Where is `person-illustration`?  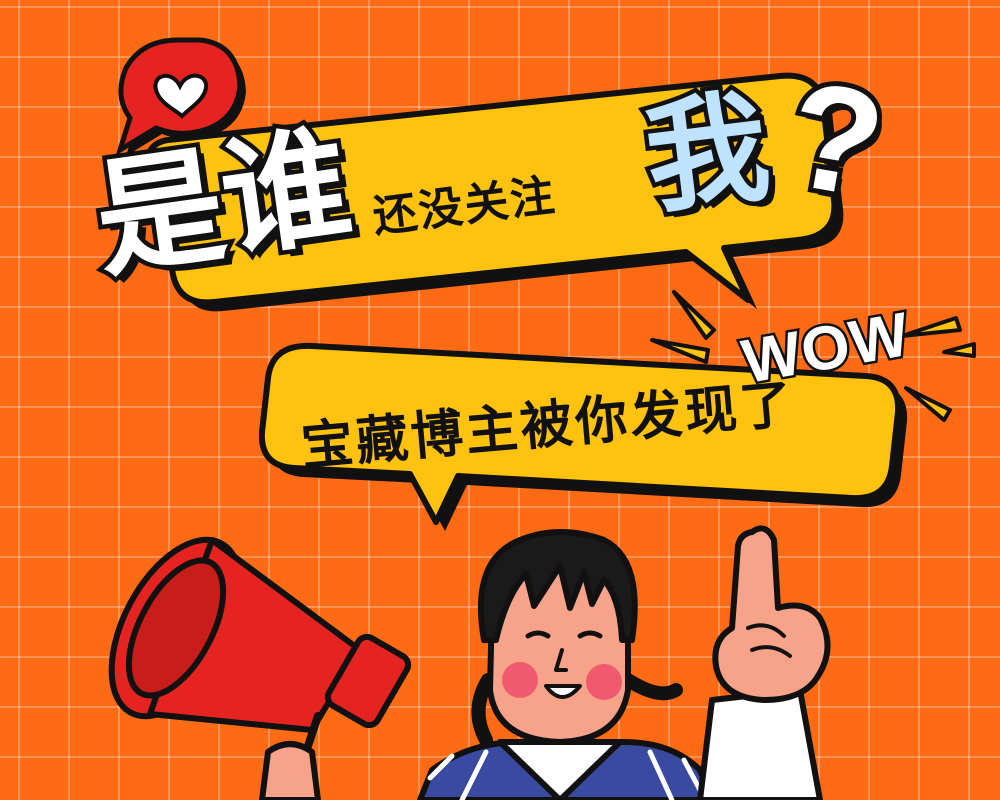 person-illustration is located at coordinates (624, 662).